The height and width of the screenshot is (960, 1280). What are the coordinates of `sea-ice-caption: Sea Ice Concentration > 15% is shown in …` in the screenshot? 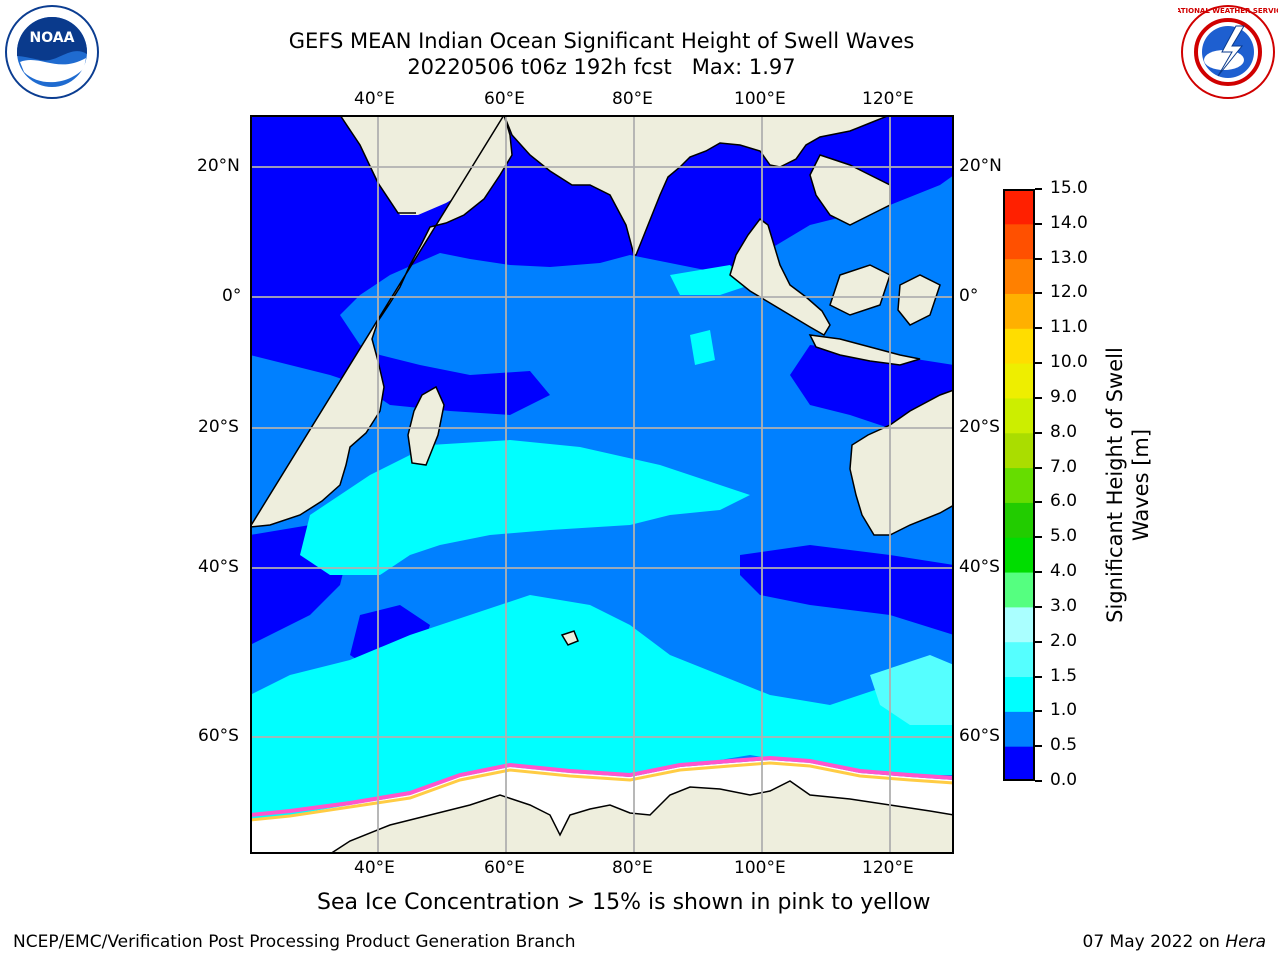 It's located at (624, 902).